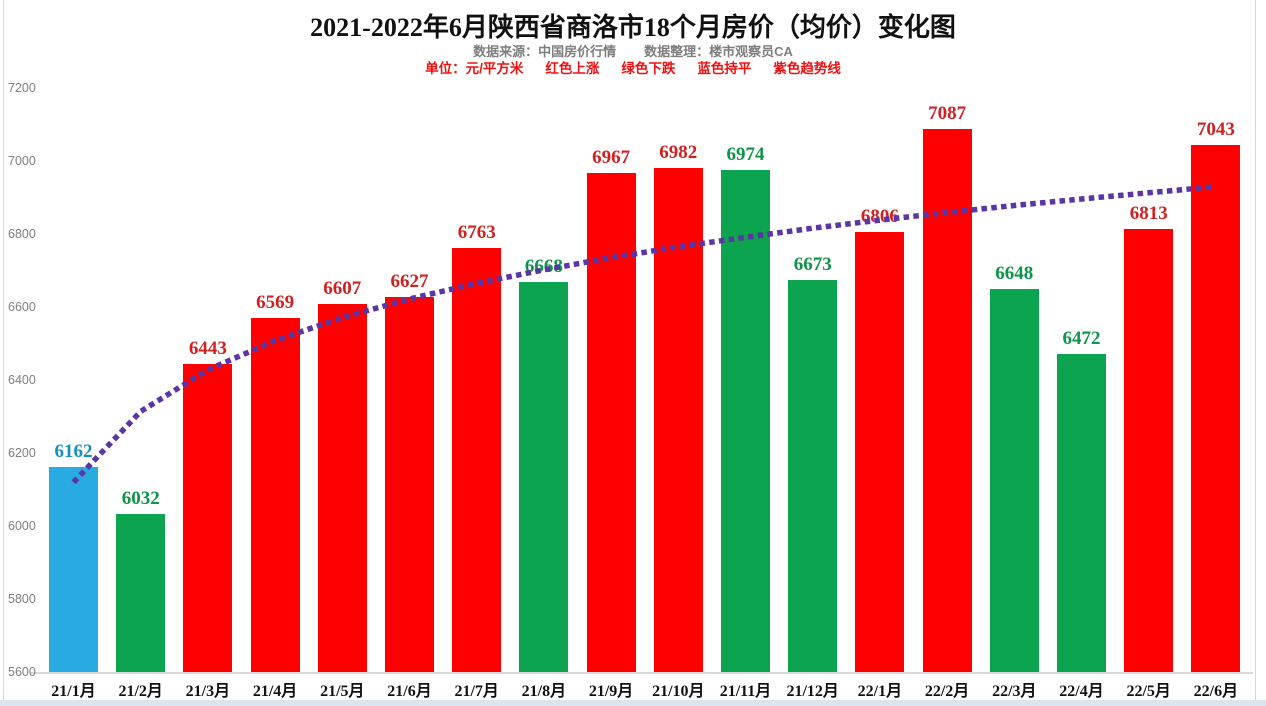  I want to click on bar-value-label: 6982, so click(678, 152).